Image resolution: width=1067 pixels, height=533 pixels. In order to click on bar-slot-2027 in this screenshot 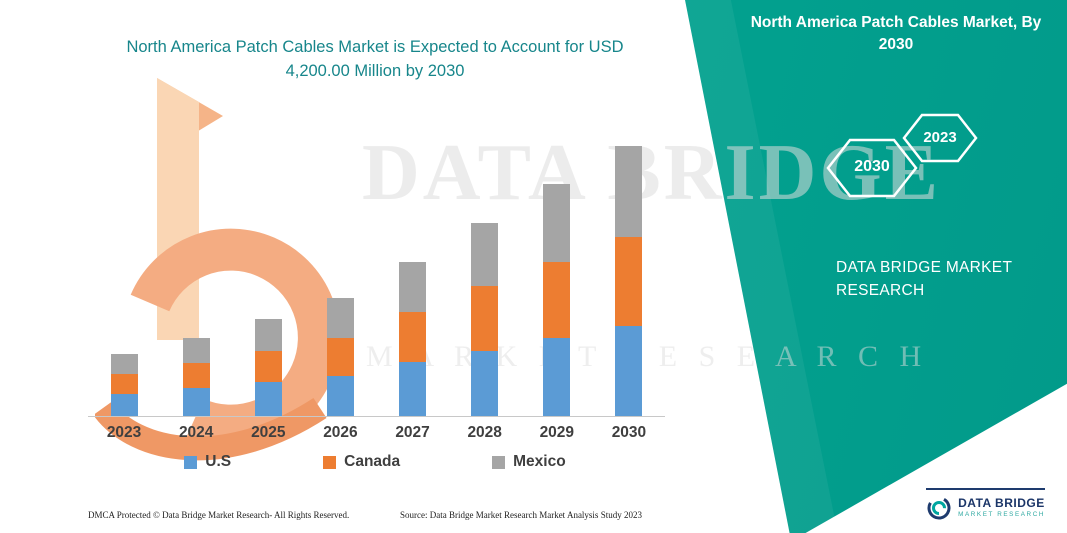, I will do `click(413, 281)`.